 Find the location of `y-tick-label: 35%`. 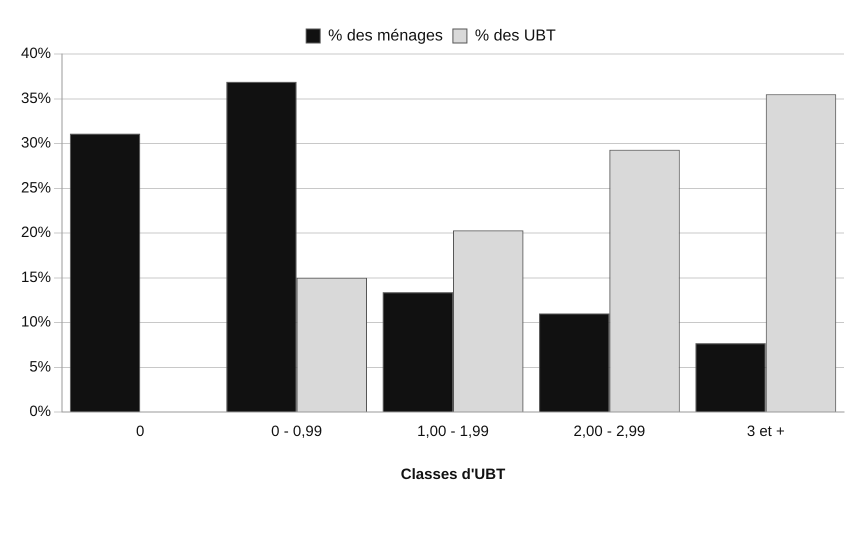

y-tick-label: 35% is located at coordinates (36, 98).